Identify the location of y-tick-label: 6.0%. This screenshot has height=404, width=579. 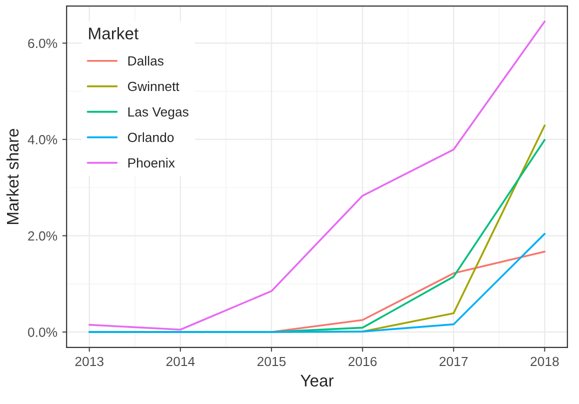
(43, 43).